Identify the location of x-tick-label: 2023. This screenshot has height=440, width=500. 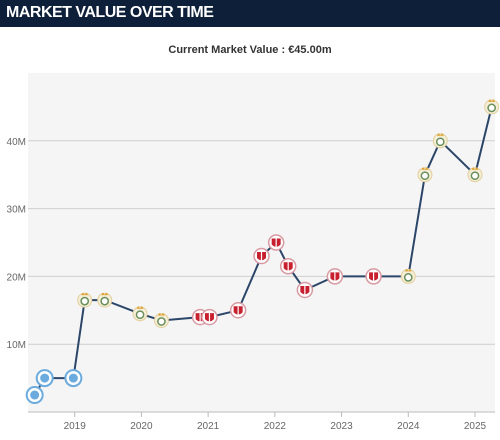
(341, 426).